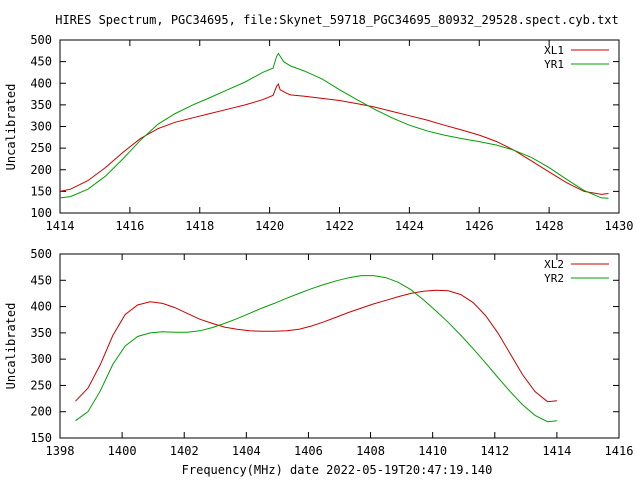 This screenshot has height=480, width=640. I want to click on top-xtick-label: 1424, so click(409, 226).